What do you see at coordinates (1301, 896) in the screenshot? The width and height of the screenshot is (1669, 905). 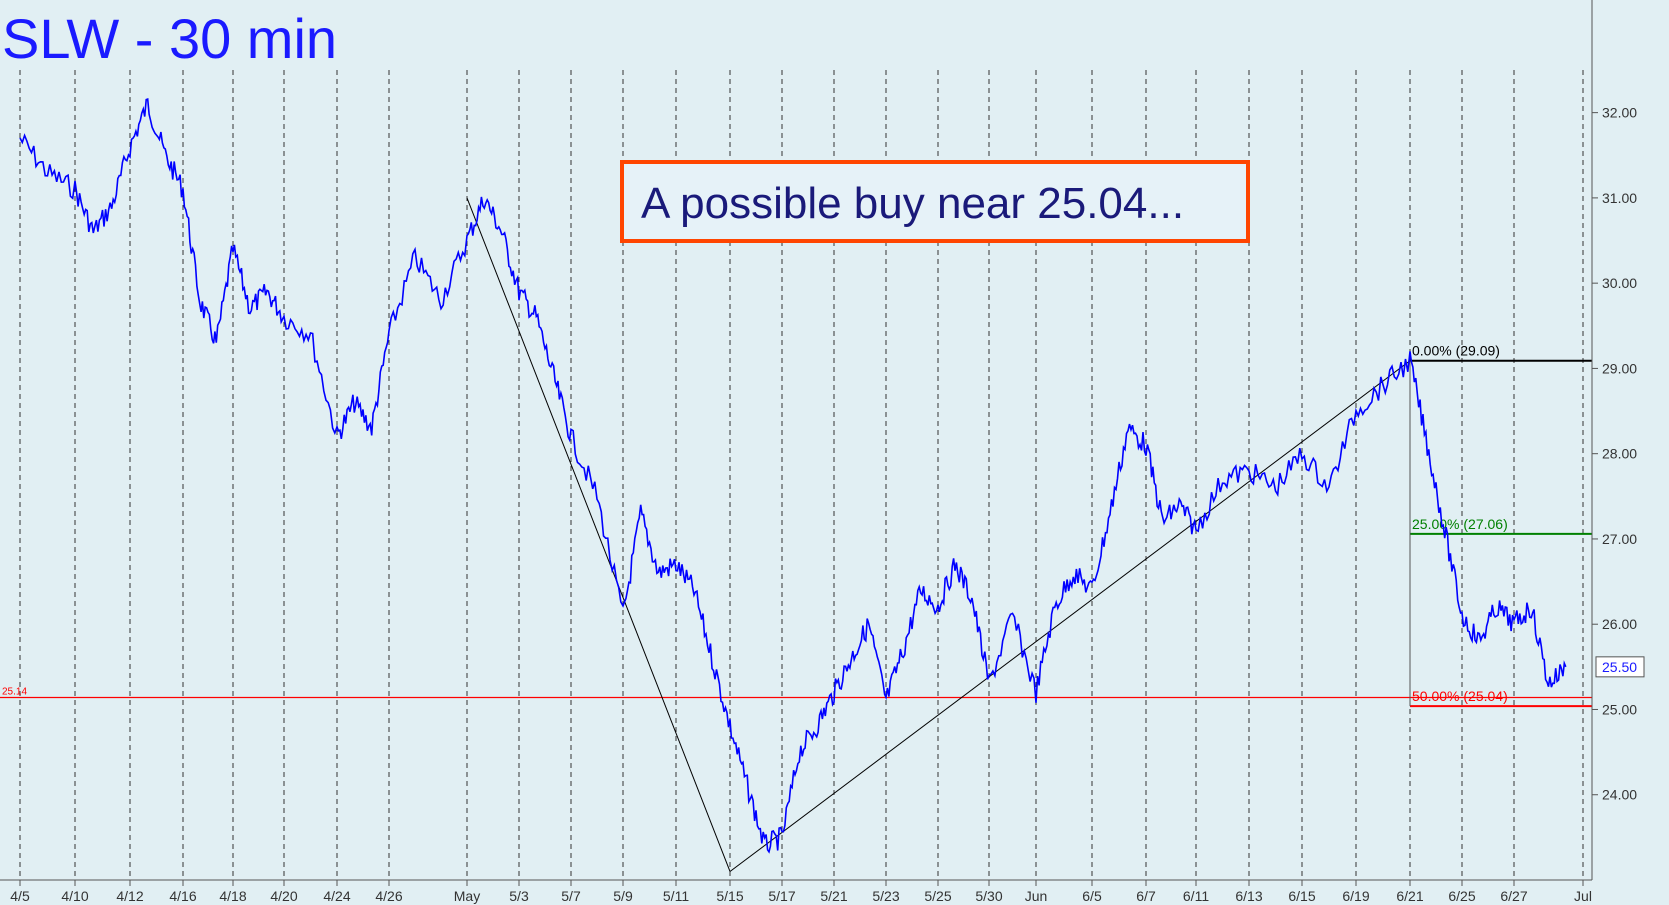 I see `x-tick-label: 6/15` at bounding box center [1301, 896].